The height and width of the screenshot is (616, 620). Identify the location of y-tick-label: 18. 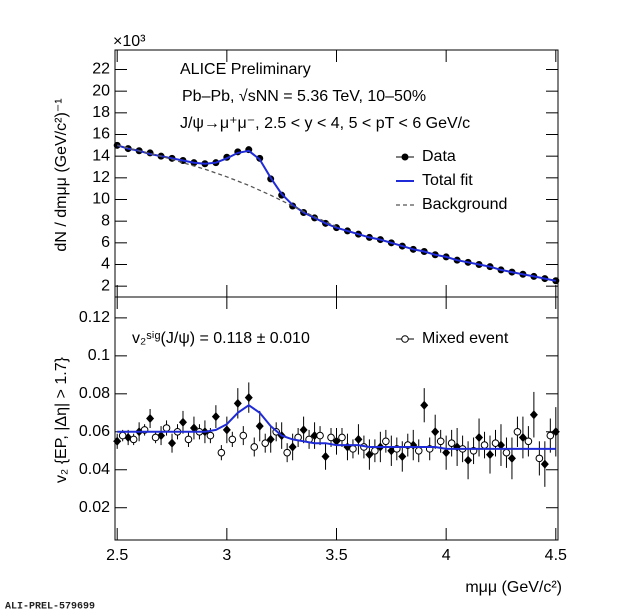
(101, 112).